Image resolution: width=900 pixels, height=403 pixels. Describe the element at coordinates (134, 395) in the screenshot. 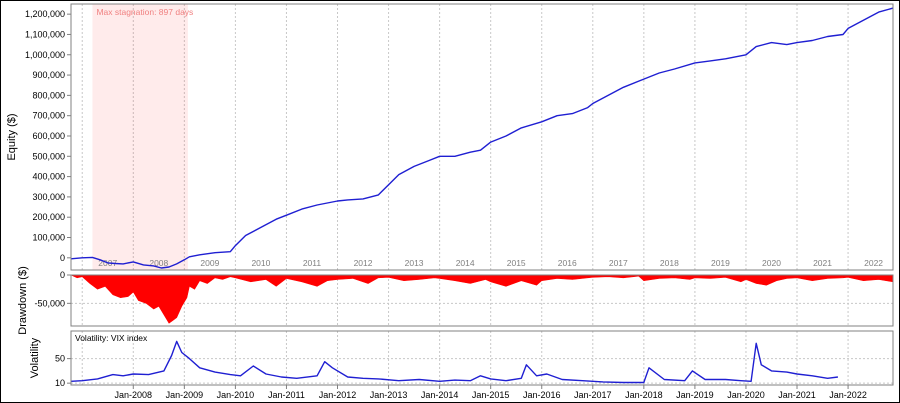

I see `x-tick-label: Jan-2008` at that location.